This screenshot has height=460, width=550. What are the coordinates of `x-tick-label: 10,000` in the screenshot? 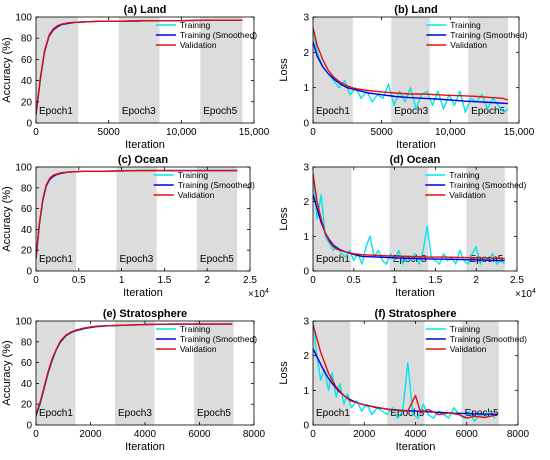 It's located at (450, 132).